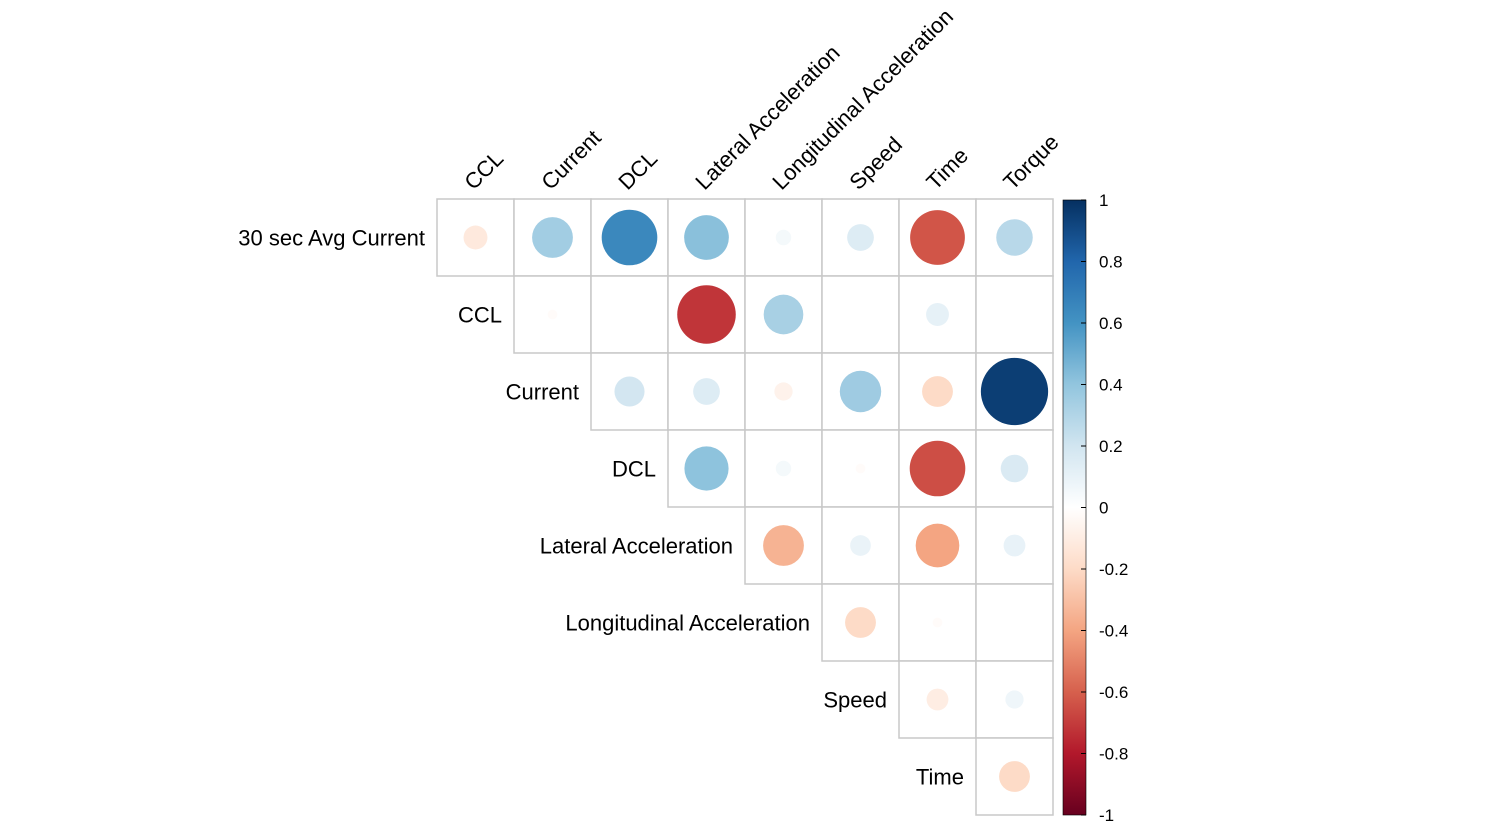 The width and height of the screenshot is (1485, 832). I want to click on corr-circle-r3-c3, so click(706, 468).